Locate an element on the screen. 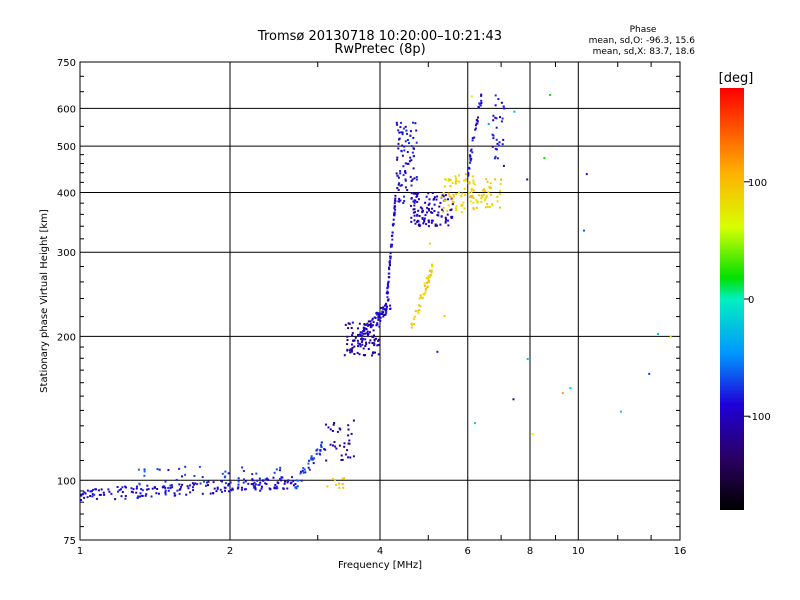 This screenshot has width=800, height=600. y-tick-label: 75 is located at coordinates (69, 541).